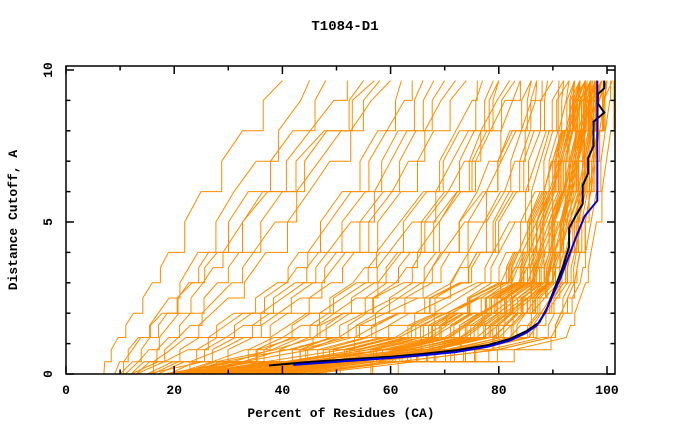 The image size is (680, 440). What do you see at coordinates (48, 70) in the screenshot?
I see `y-tick-label: 10` at bounding box center [48, 70].